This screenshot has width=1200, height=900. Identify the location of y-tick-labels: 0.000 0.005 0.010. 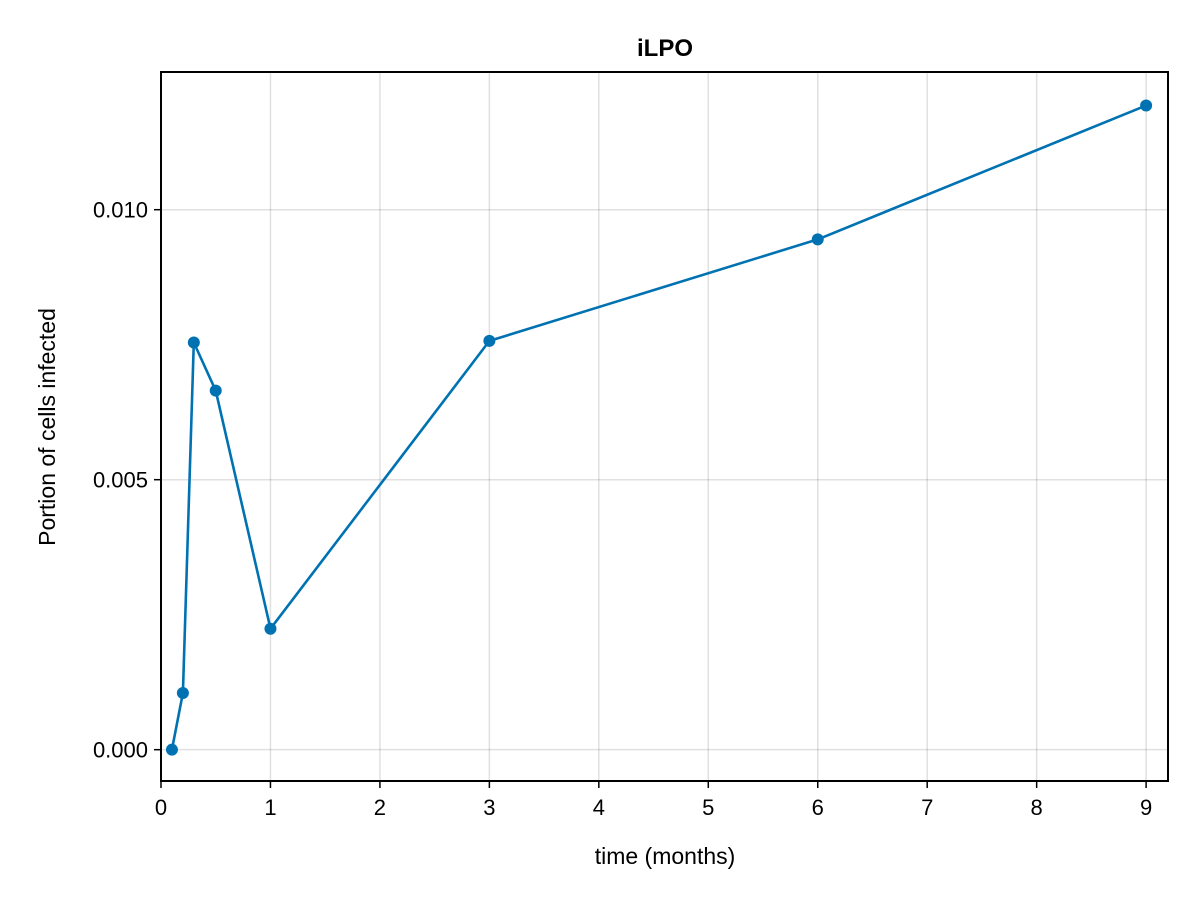
(120, 480).